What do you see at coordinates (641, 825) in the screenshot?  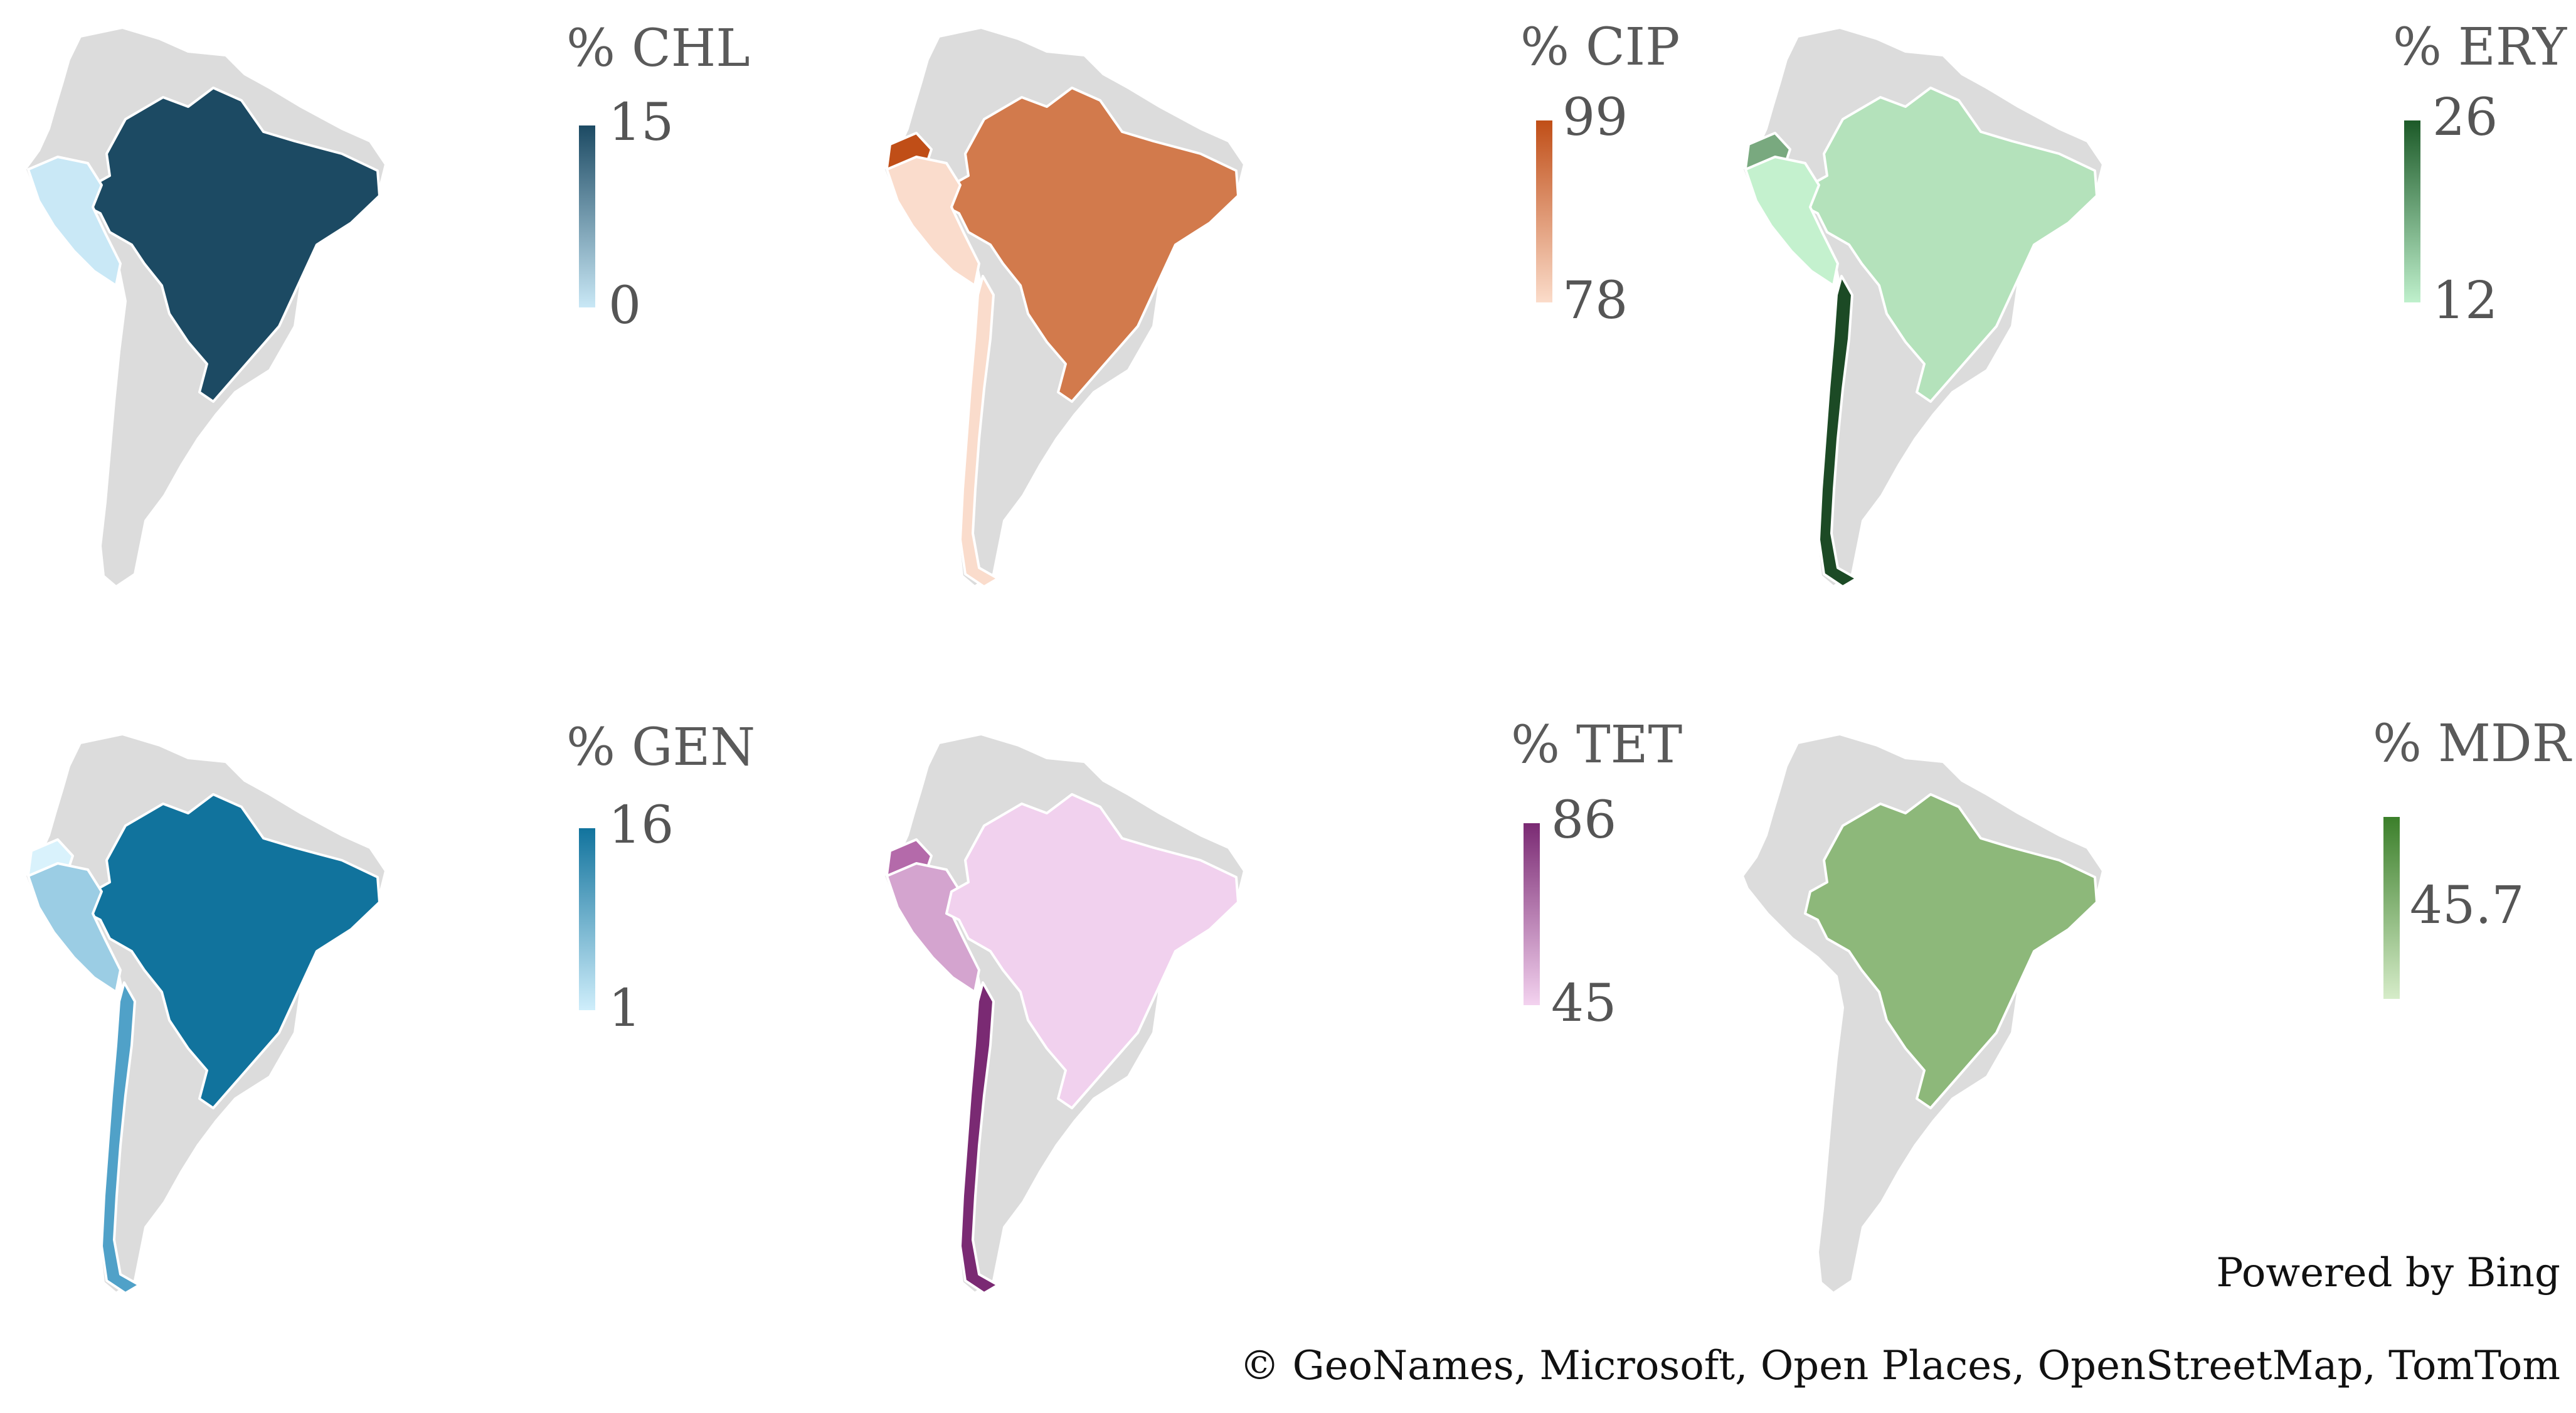 I see `legend-max-label: 16` at bounding box center [641, 825].